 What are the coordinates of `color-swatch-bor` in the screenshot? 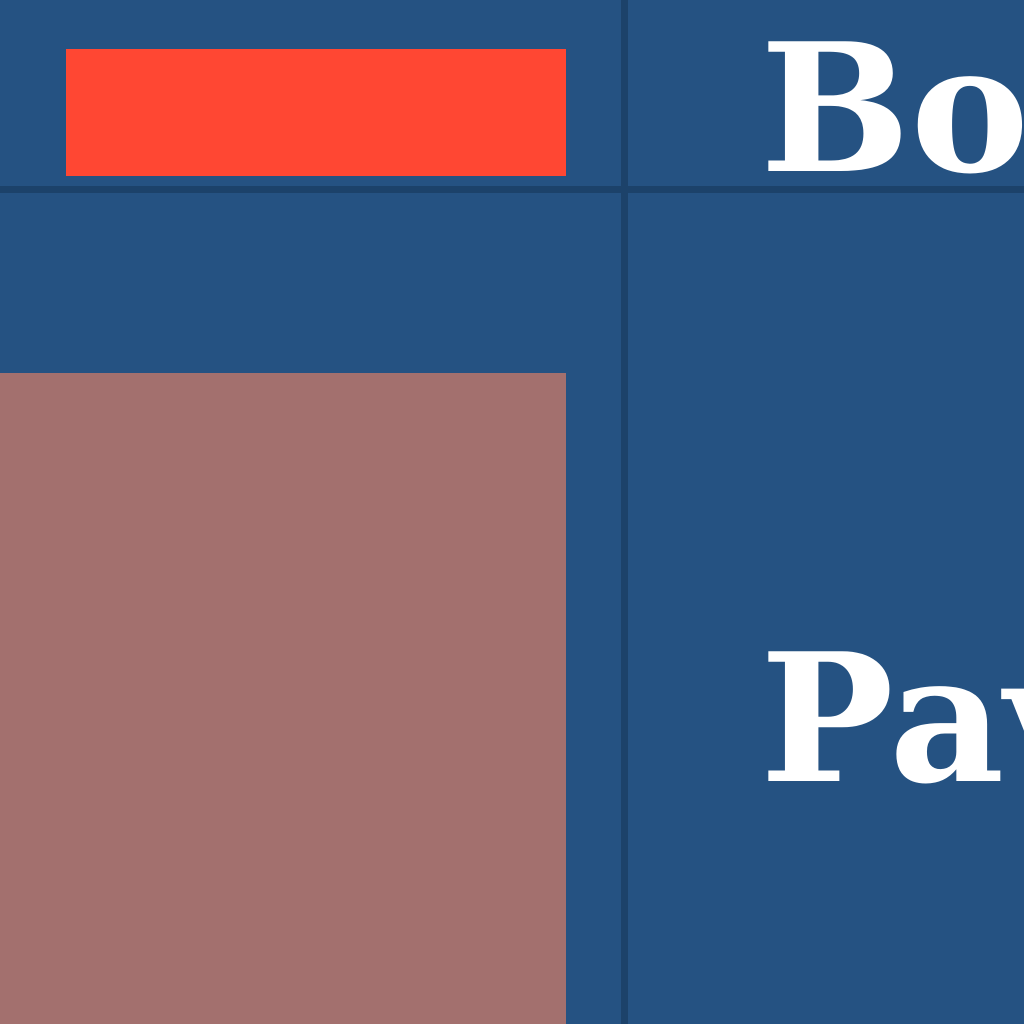 It's located at (316, 112).